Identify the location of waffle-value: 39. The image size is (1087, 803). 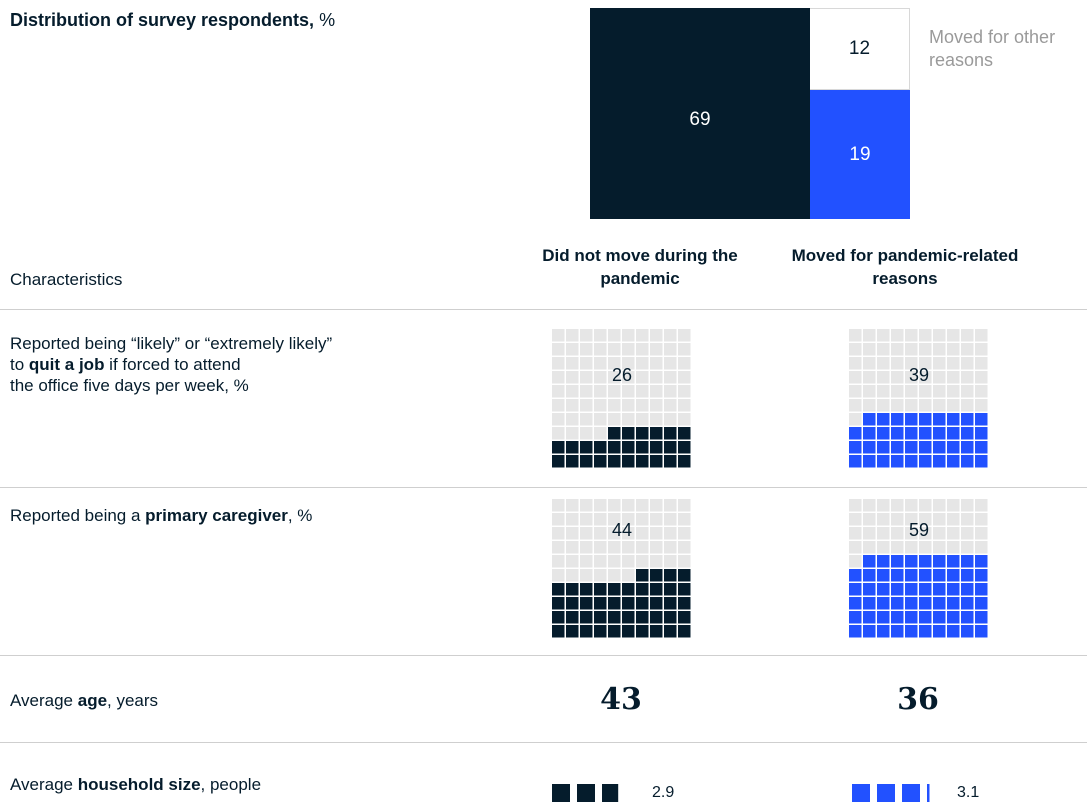
(919, 375).